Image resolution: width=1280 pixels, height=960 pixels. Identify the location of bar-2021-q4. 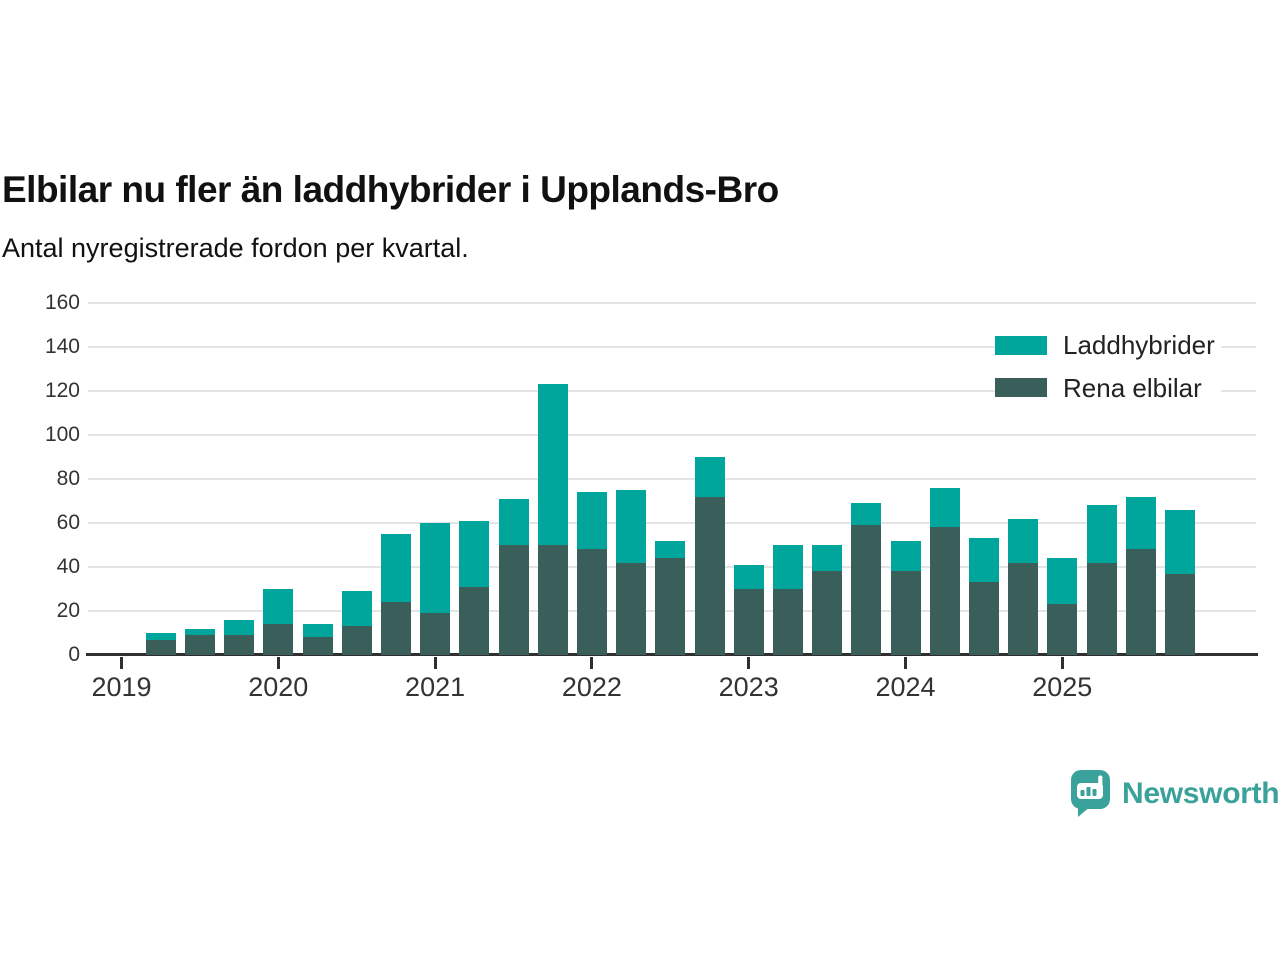
(552, 519).